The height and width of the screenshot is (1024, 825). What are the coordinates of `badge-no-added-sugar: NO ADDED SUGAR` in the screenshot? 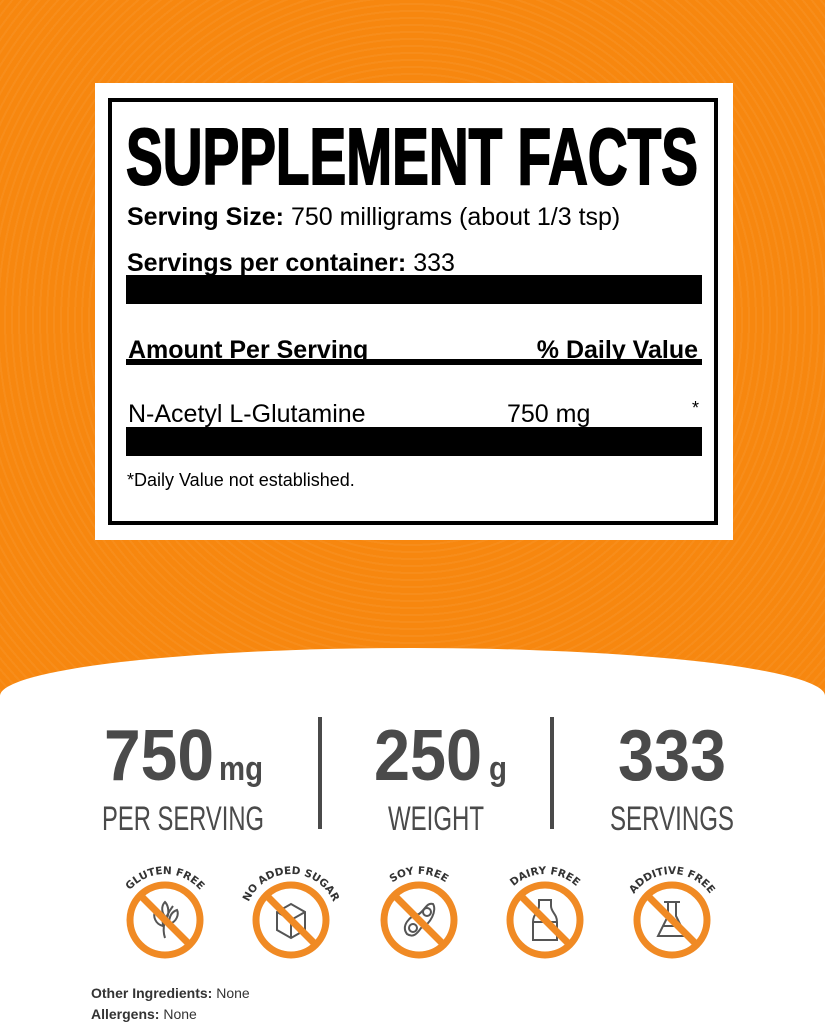 It's located at (291, 915).